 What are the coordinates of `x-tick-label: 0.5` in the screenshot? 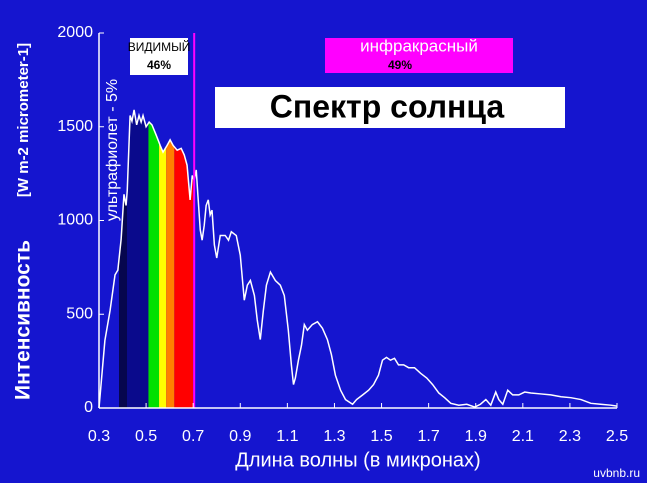 It's located at (146, 436).